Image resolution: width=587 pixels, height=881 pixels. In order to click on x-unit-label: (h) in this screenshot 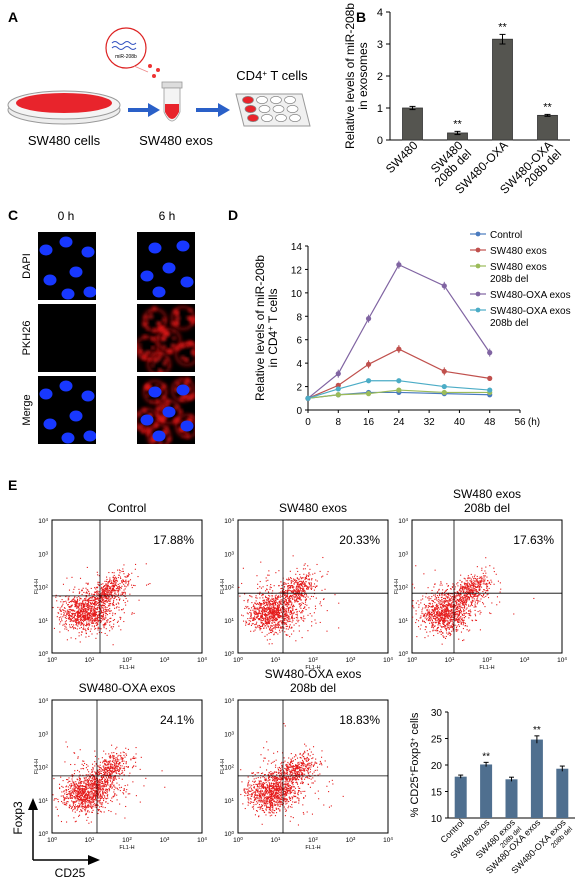, I will do `click(534, 422)`.